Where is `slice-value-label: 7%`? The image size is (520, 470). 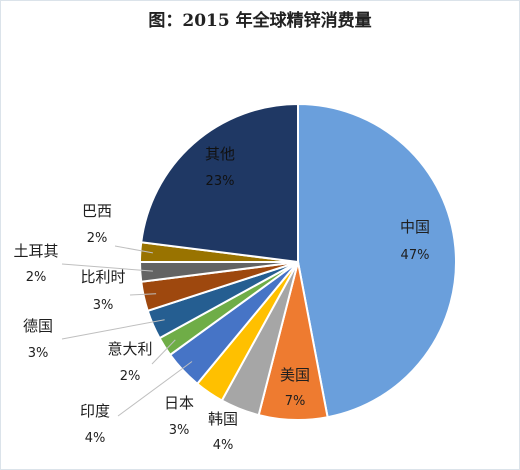
slice-value-label: 7% is located at coordinates (295, 401).